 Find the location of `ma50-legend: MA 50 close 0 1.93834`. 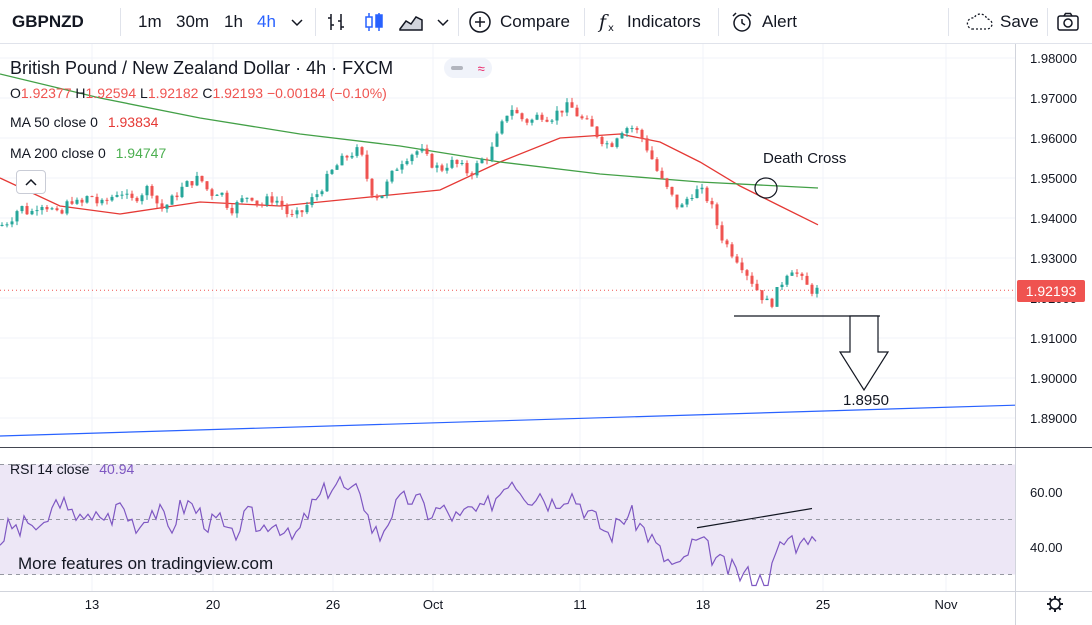

ma50-legend: MA 50 close 0 1.93834 is located at coordinates (84, 122).